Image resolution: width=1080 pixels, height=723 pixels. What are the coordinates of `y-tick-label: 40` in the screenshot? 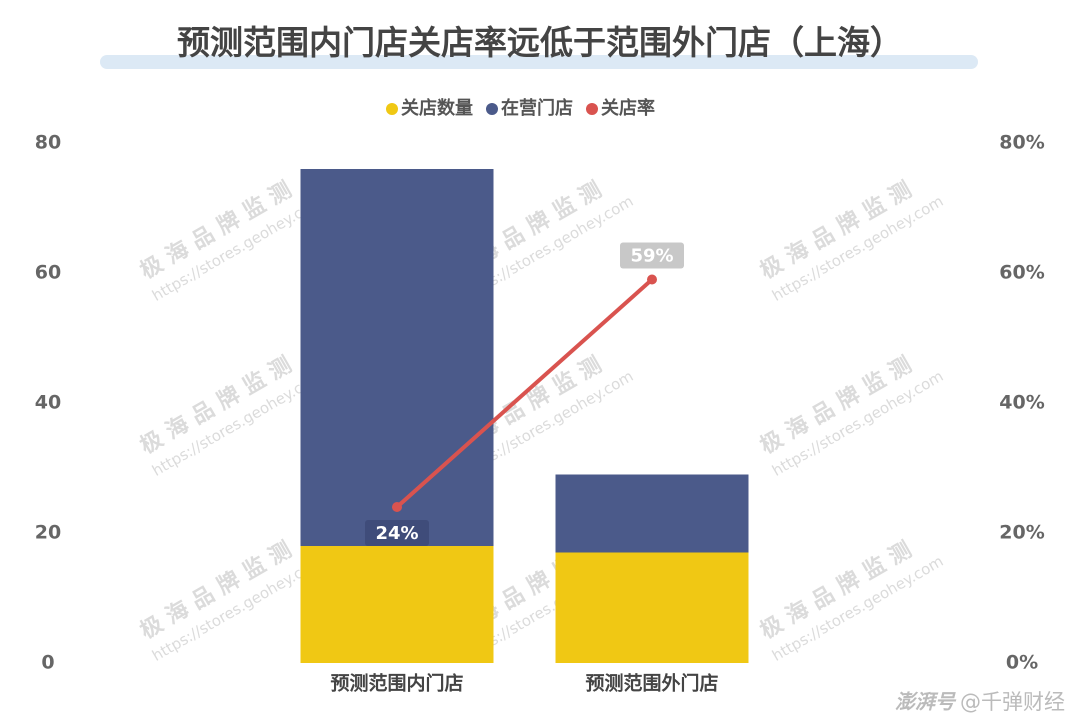 It's located at (48, 403).